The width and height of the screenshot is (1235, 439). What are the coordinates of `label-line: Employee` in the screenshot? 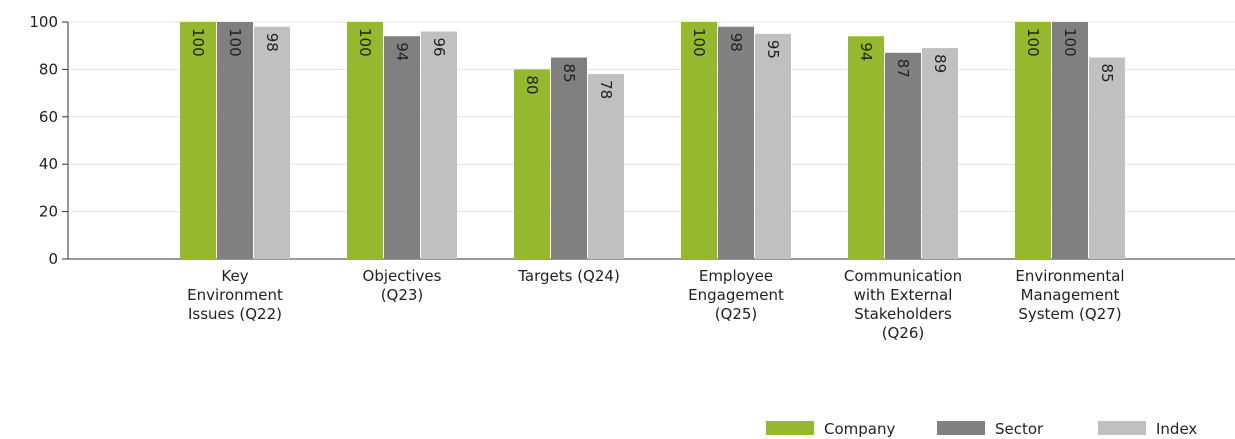 It's located at (736, 276).